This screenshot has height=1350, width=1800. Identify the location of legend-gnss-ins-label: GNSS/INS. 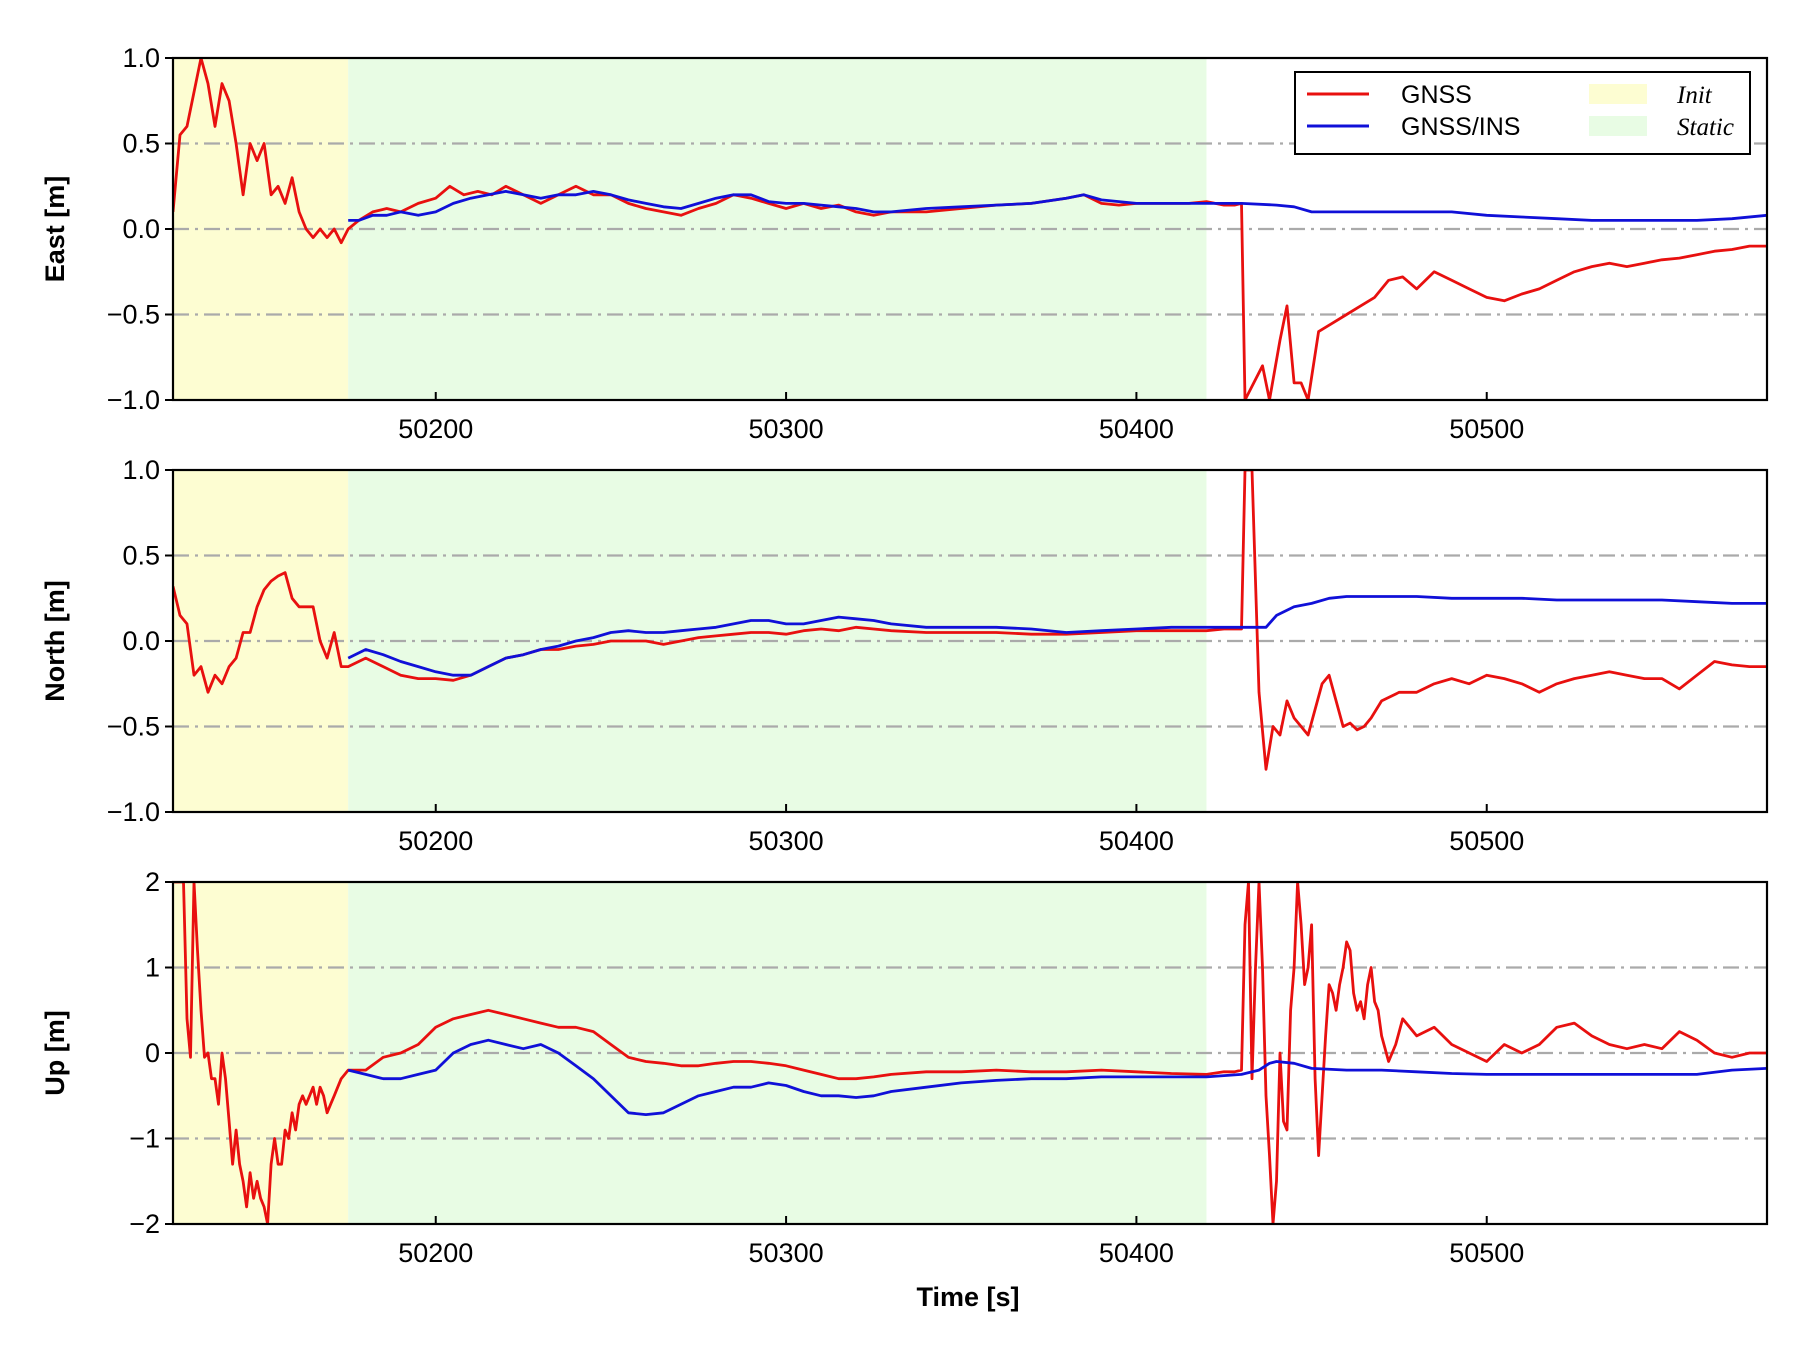
(1460, 127).